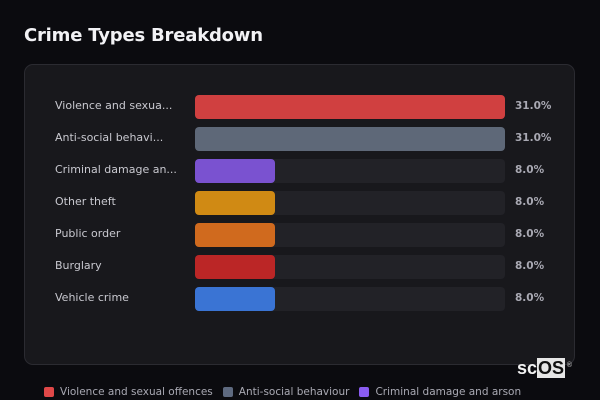 This screenshot has height=400, width=600. I want to click on logo-sc: sc, so click(527, 368).